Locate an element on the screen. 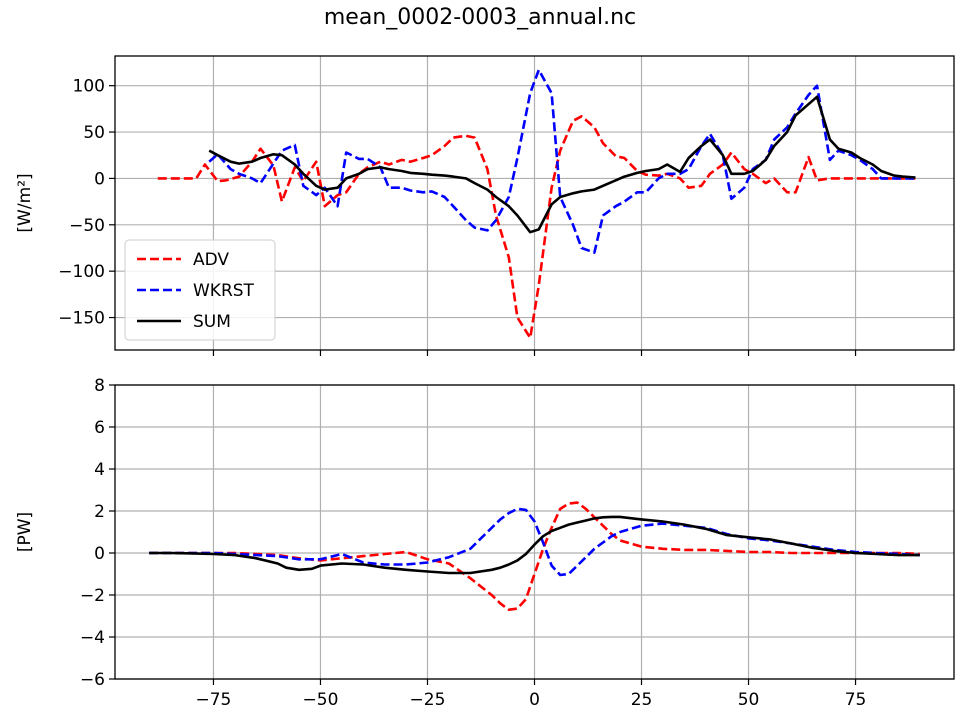 The image size is (960, 720). bottom-xtick-label: 50 is located at coordinates (749, 700).